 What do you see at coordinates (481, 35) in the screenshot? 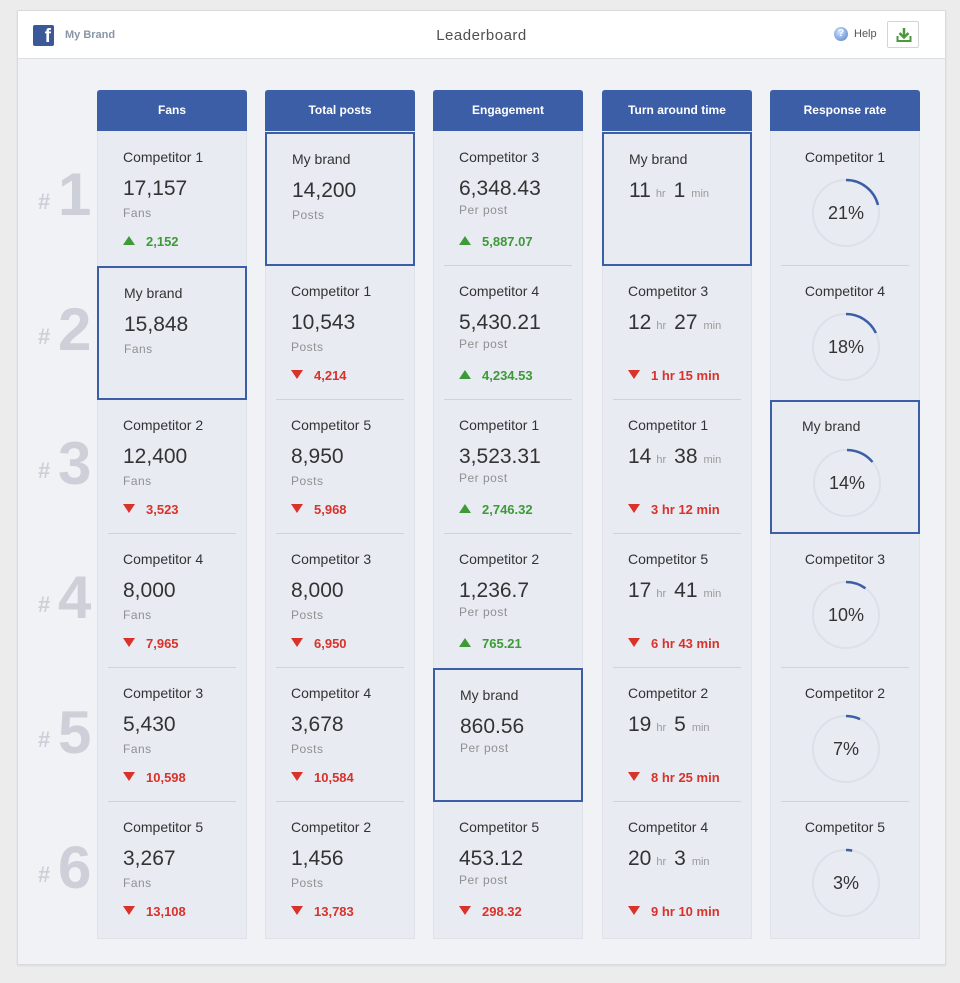
I see `page-title: Leaderboard` at bounding box center [481, 35].